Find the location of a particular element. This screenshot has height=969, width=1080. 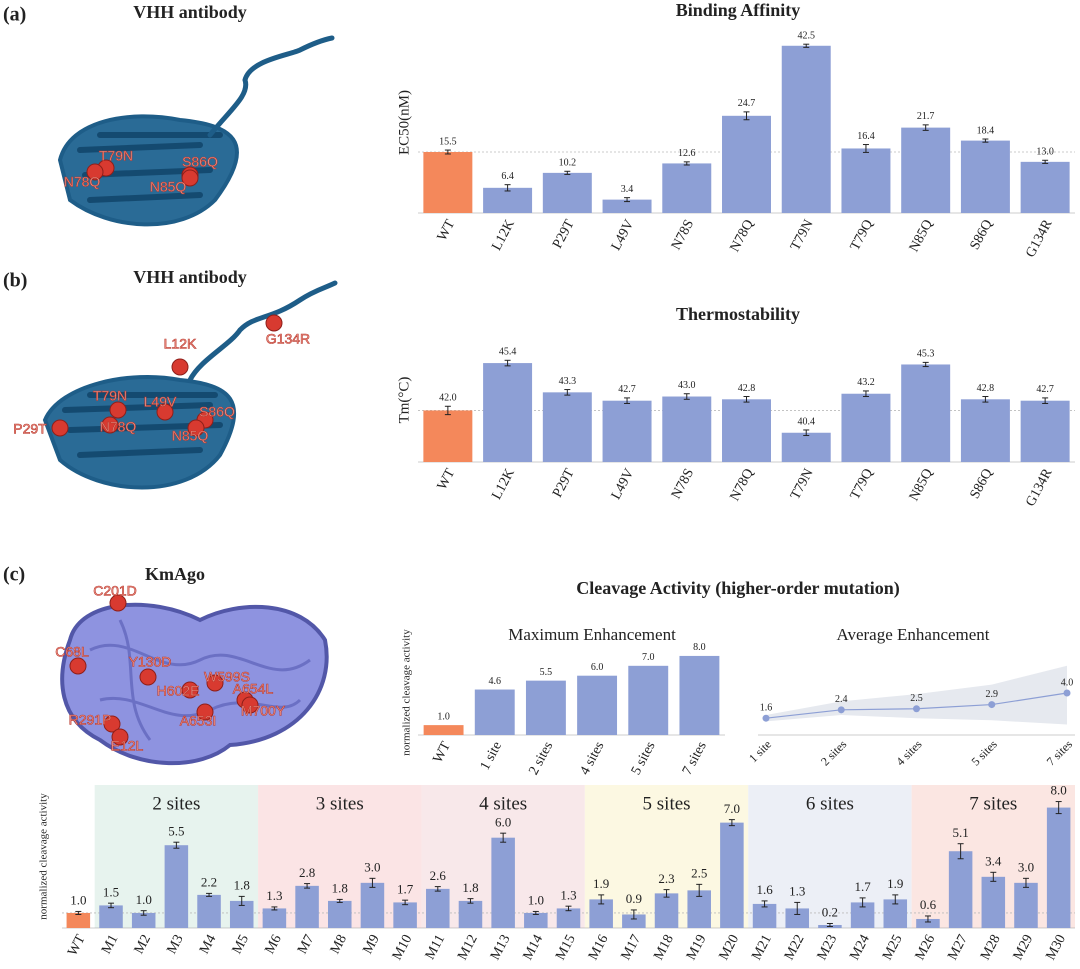

structure-title: VHH antibody is located at coordinates (190, 277).